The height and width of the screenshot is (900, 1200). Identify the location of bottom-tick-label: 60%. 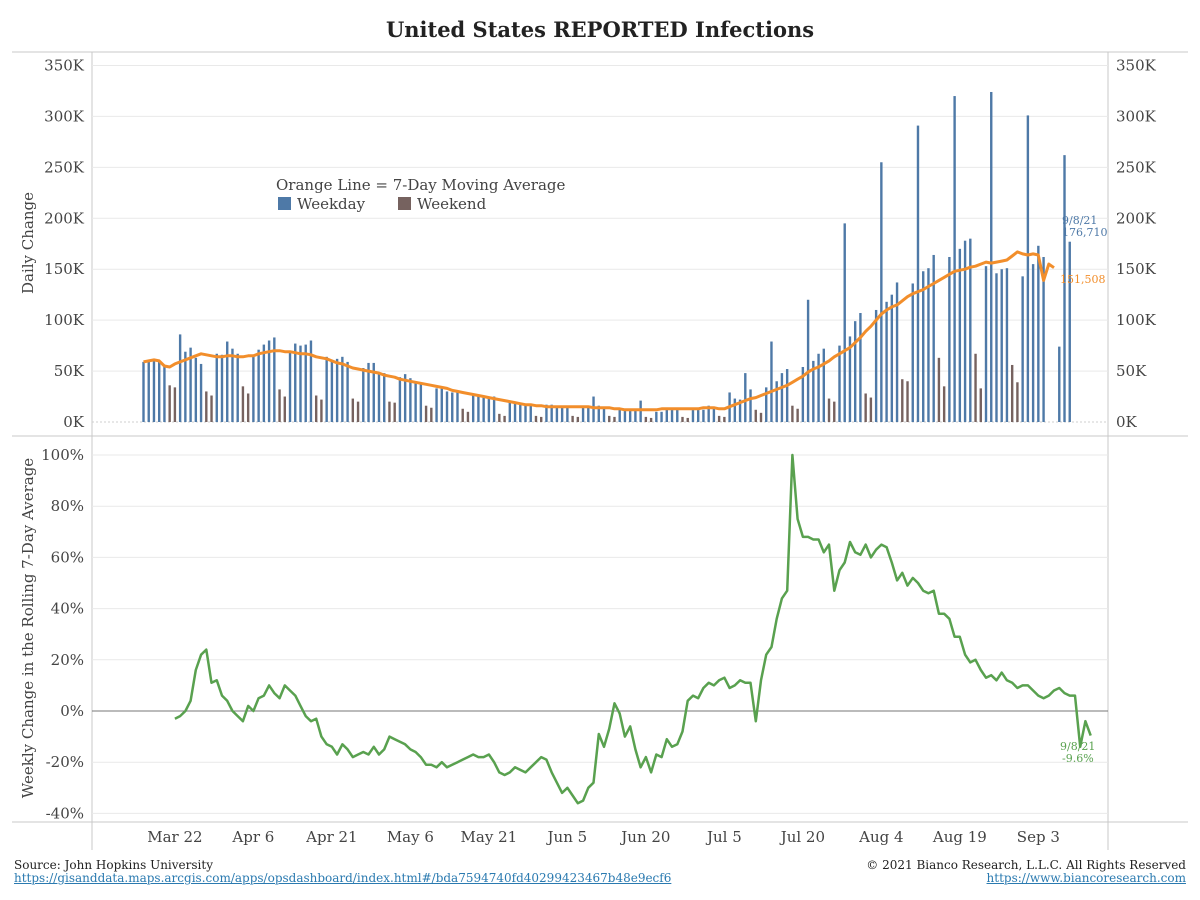
(67, 557).